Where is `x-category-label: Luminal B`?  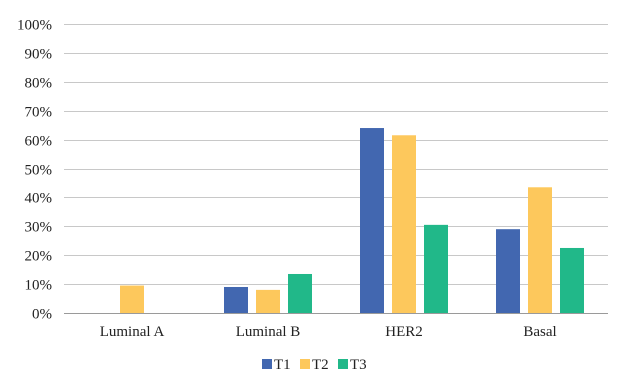 x-category-label: Luminal B is located at coordinates (268, 332).